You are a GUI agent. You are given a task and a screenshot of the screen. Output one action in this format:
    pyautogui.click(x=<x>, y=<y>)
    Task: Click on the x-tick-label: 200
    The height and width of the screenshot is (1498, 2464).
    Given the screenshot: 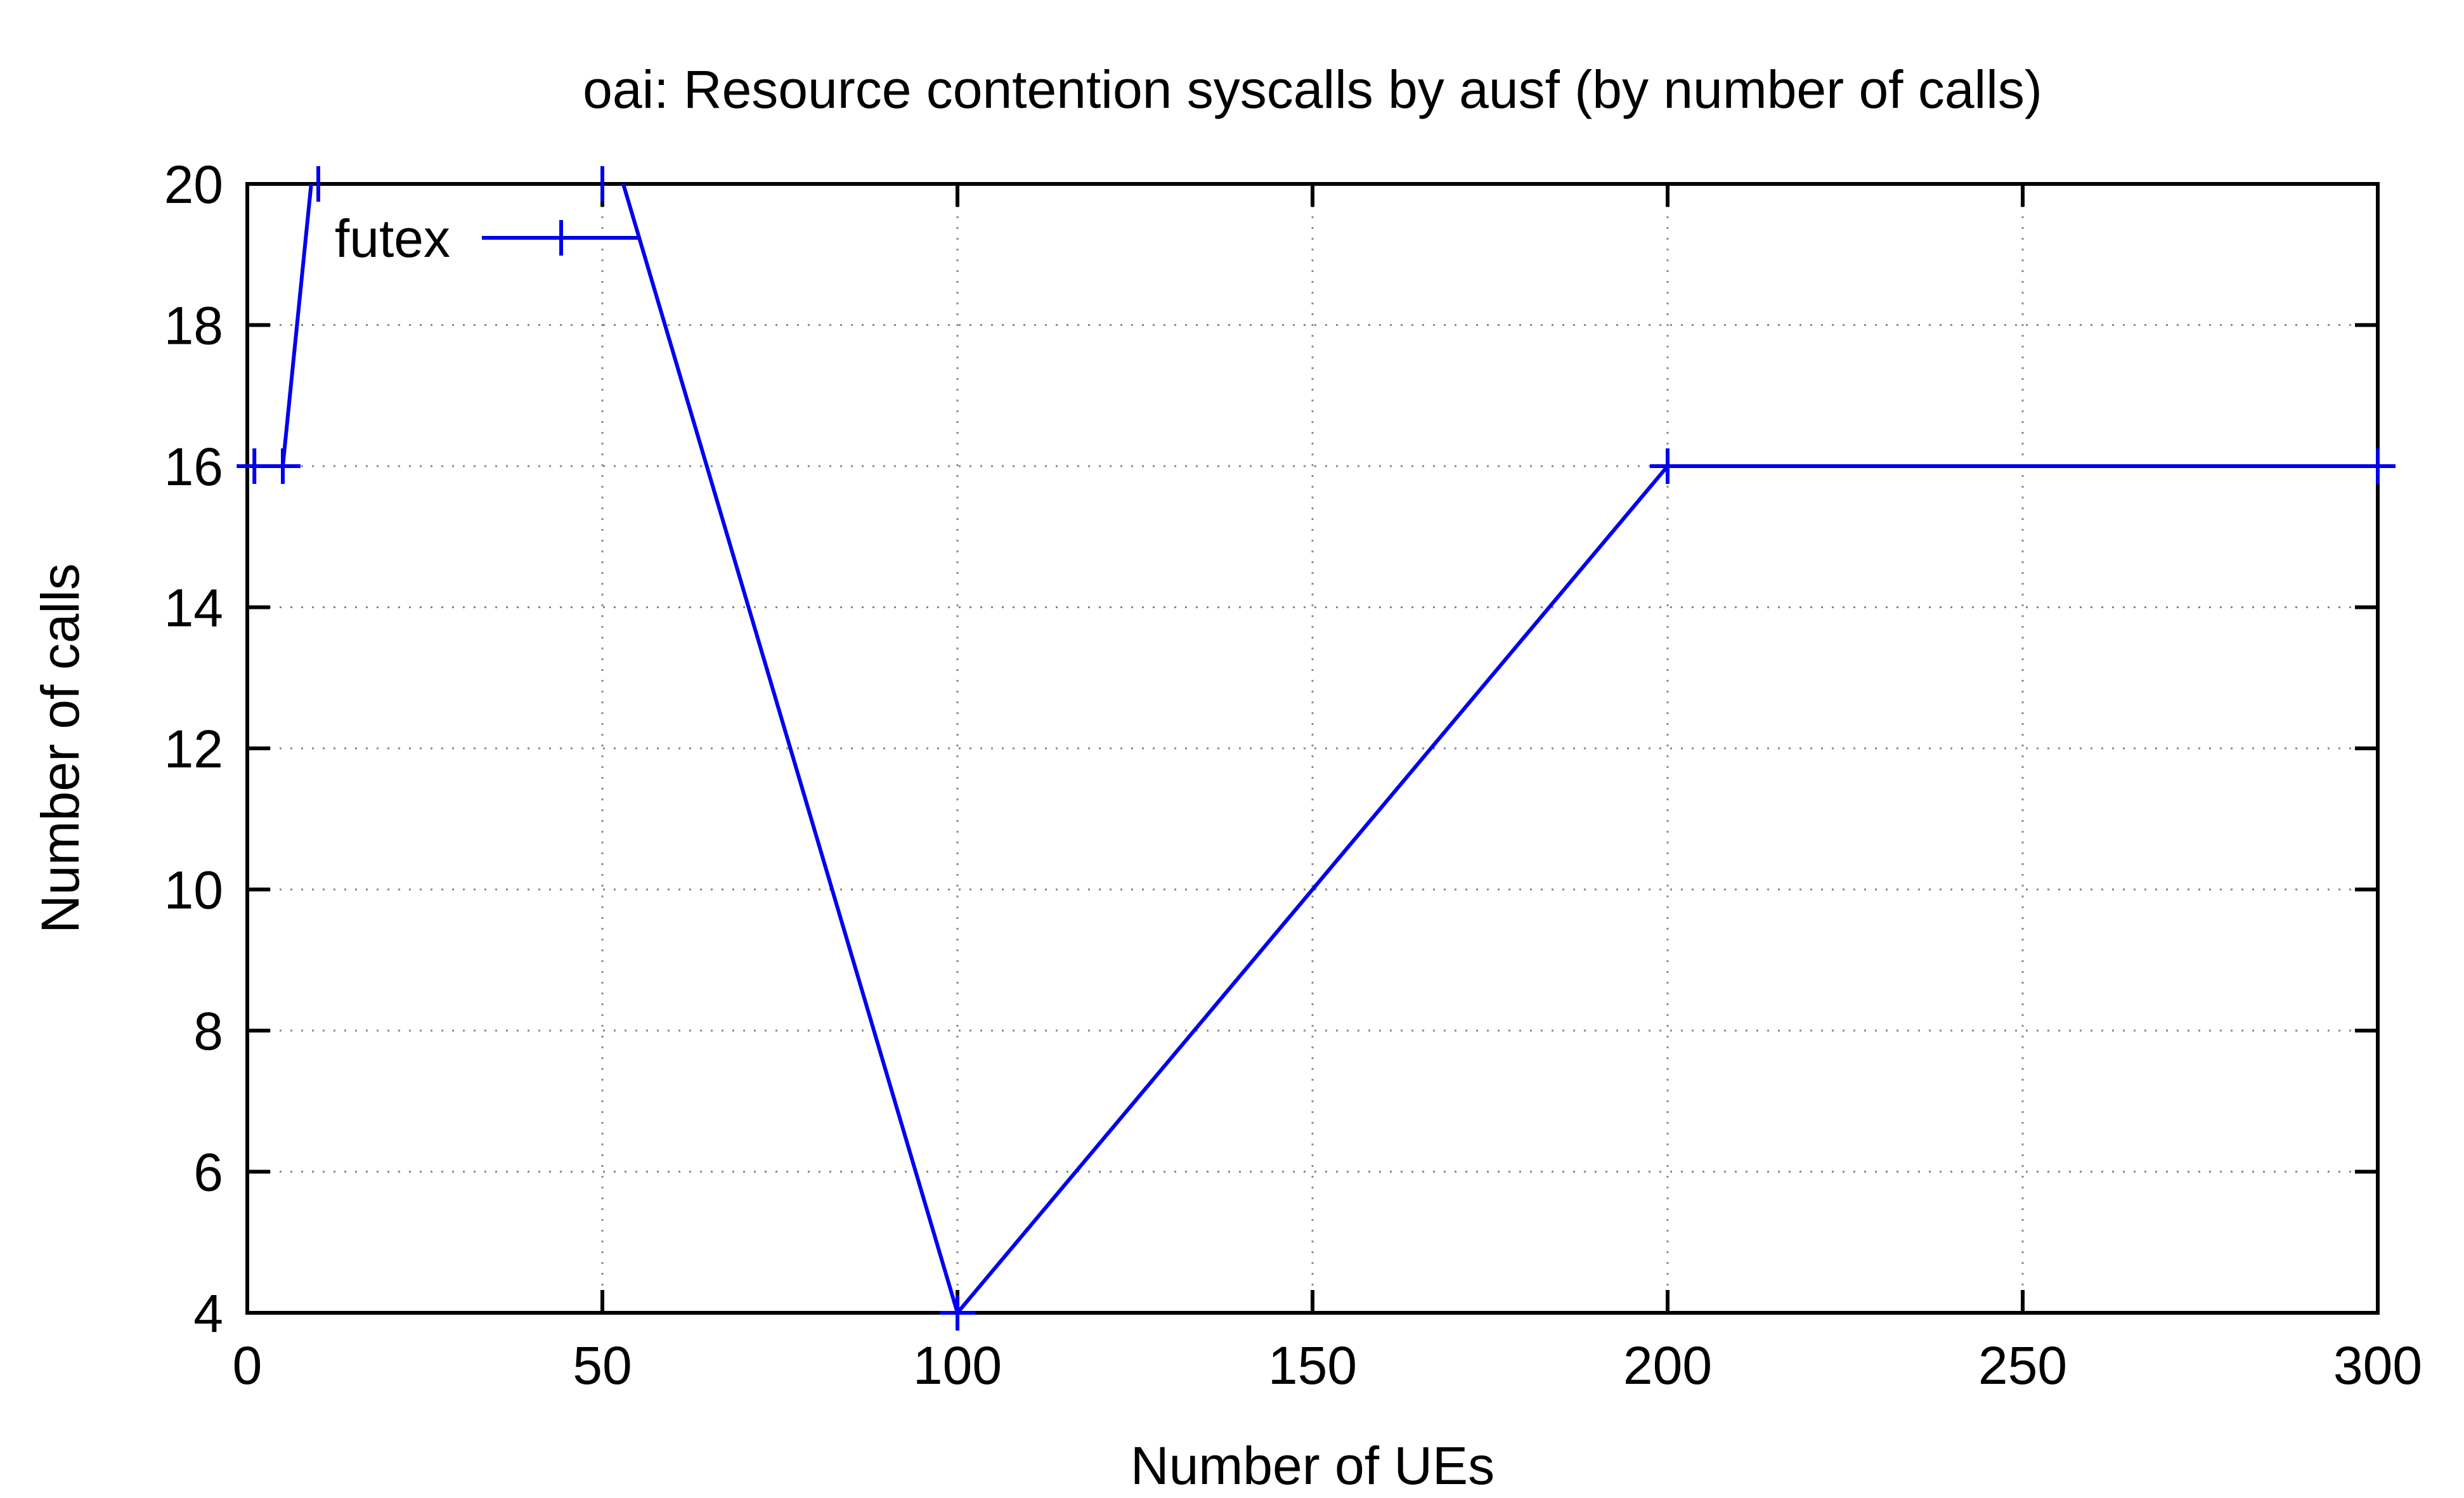 What is the action you would take?
    pyautogui.click(x=1667, y=1365)
    